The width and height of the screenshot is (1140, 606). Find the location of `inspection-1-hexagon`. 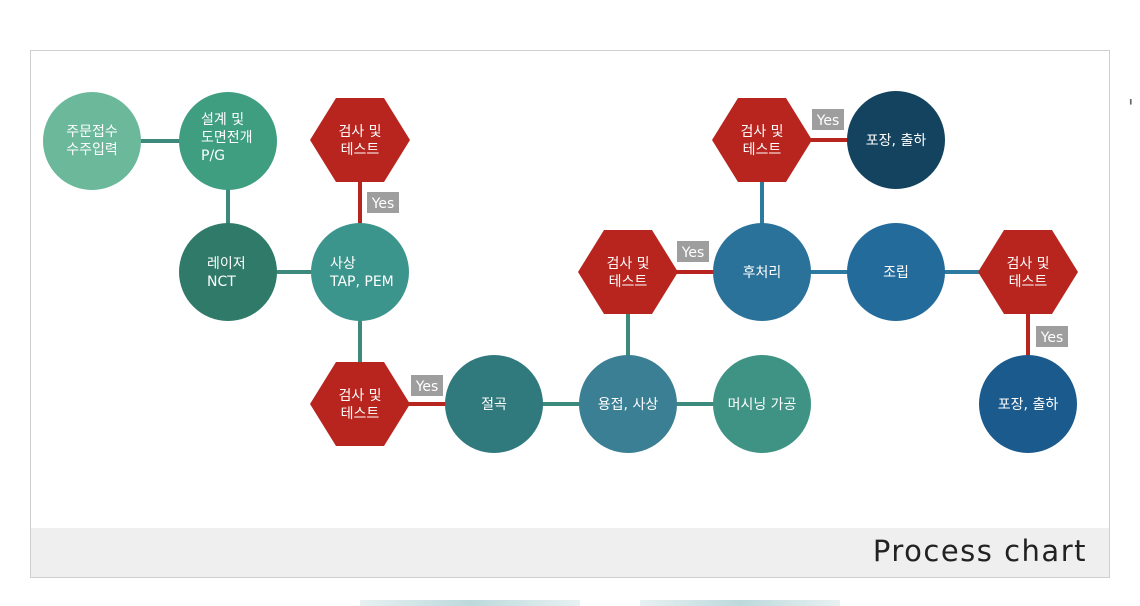

inspection-1-hexagon is located at coordinates (360, 140).